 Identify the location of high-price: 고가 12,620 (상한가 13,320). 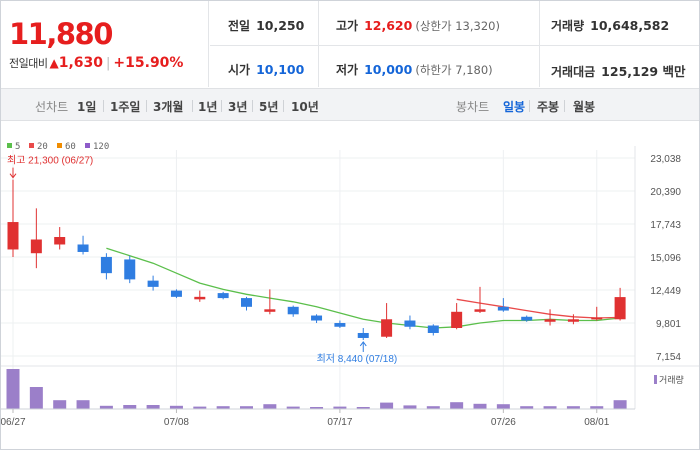
(418, 25).